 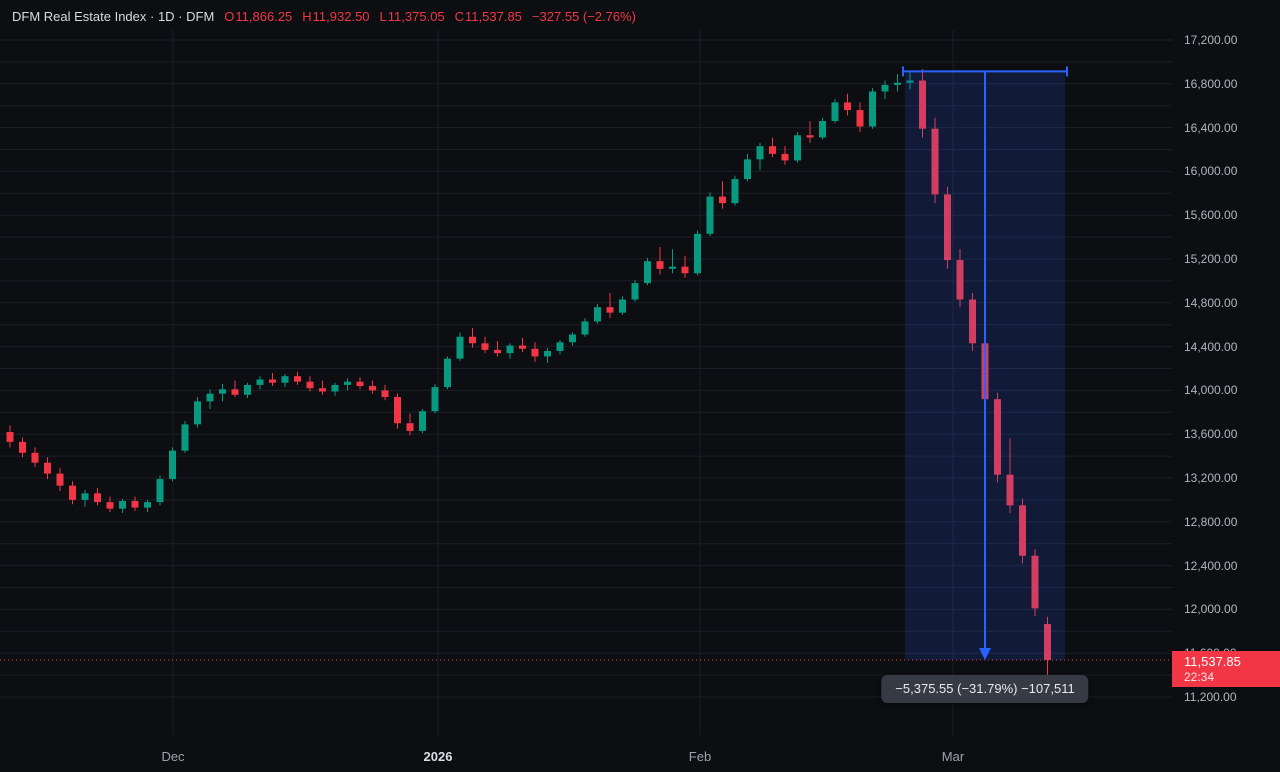 I want to click on current-price-tag: 11,537.85 22:34, so click(x=1226, y=669).